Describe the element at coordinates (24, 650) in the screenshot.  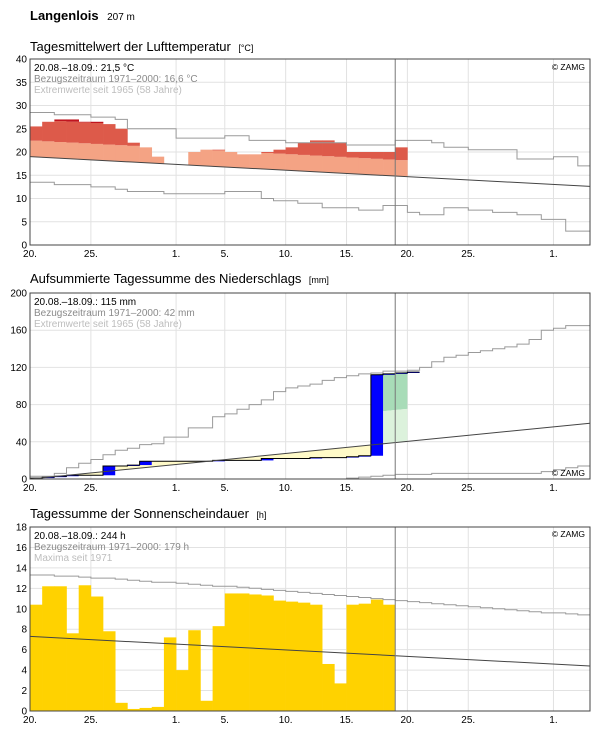
I see `y-tick-label: 6` at that location.